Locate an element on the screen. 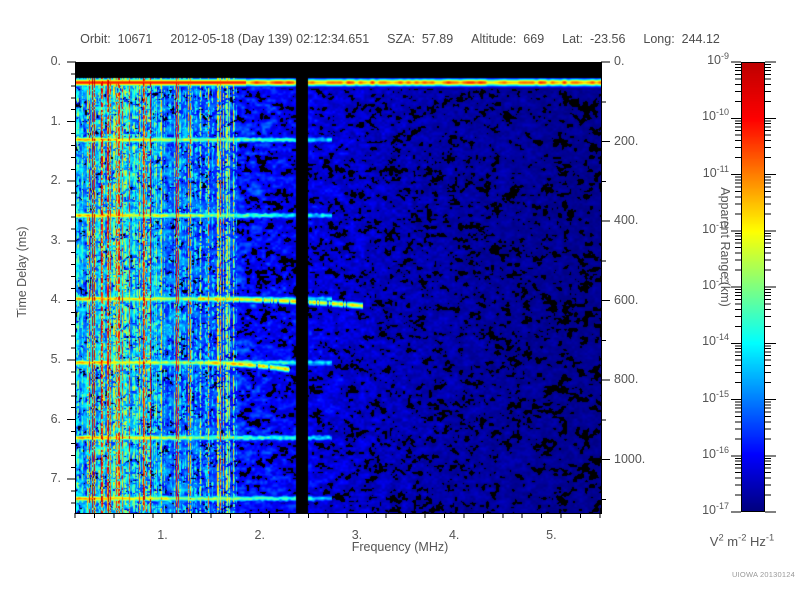  header-field-3-value: 669 is located at coordinates (534, 39).